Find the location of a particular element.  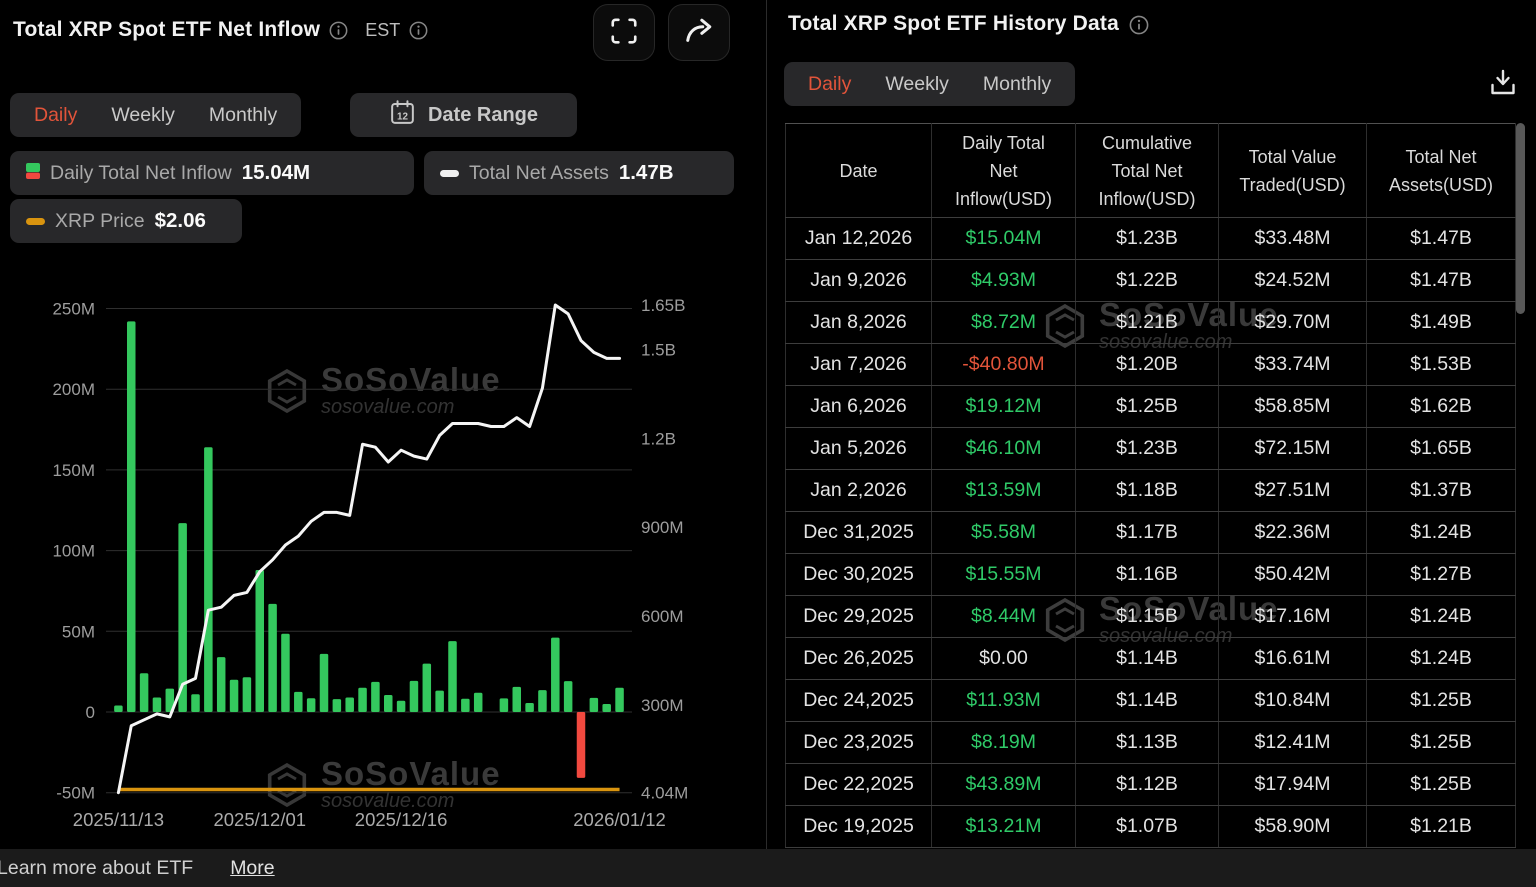

svg-text: 2026/01/12 is located at coordinates (619, 819).